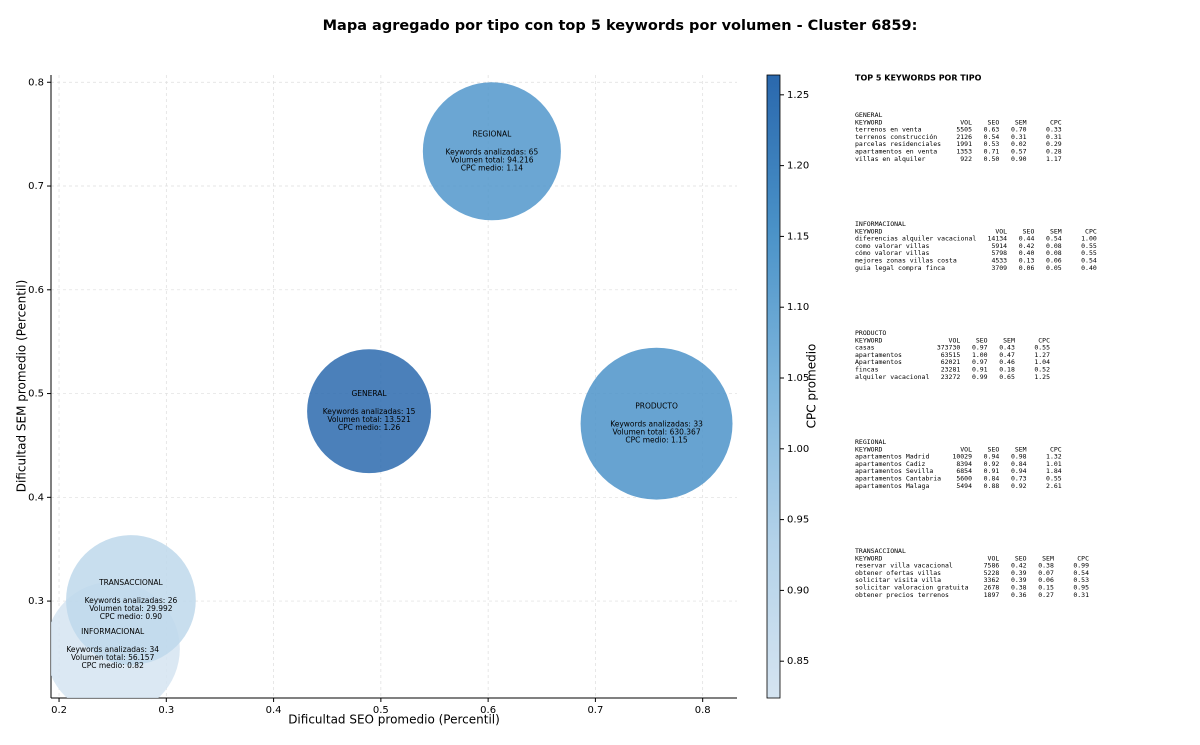 Image resolution: width=1200 pixels, height=745 pixels. Describe the element at coordinates (1056, 231) in the screenshot. I see `column-header: SEM` at that location.